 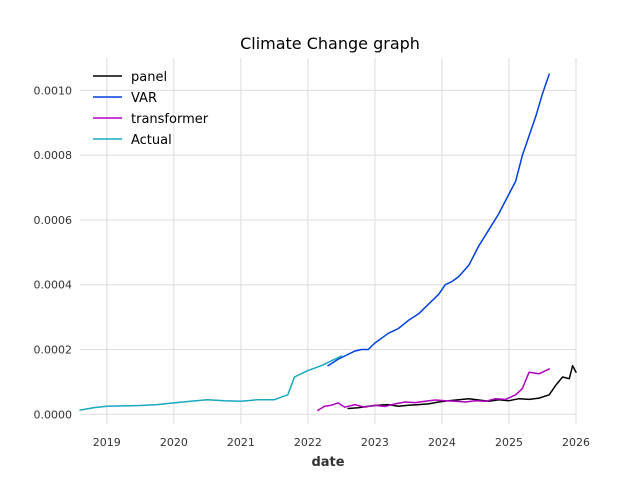 I want to click on x-tick-label: 2024, so click(x=442, y=442).